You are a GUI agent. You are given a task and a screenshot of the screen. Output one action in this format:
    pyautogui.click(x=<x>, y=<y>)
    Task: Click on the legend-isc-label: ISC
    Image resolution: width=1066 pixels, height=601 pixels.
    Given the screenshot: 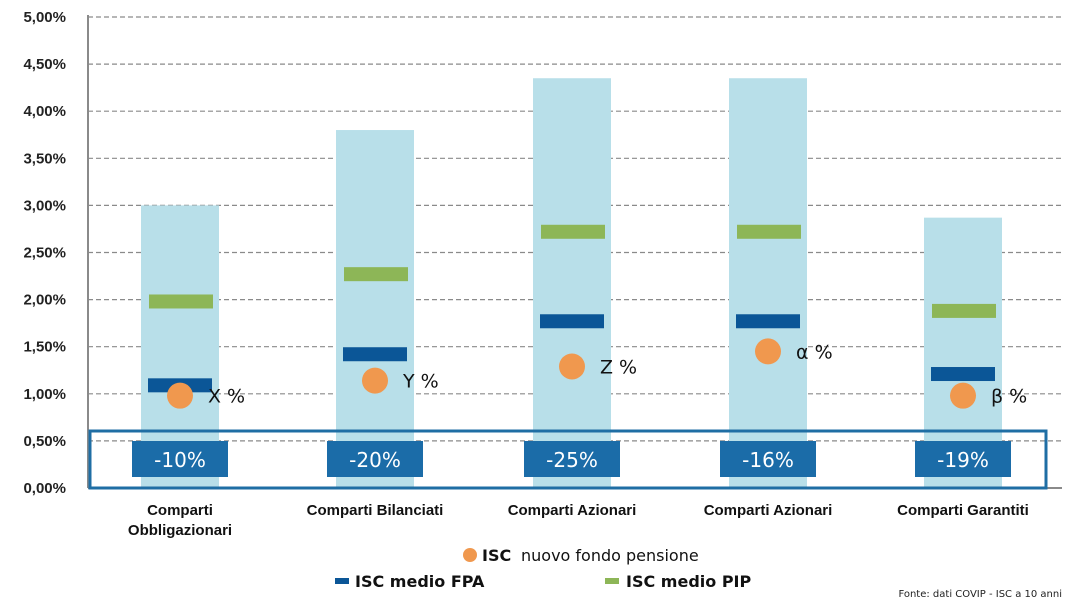 What is the action you would take?
    pyautogui.click(x=496, y=555)
    